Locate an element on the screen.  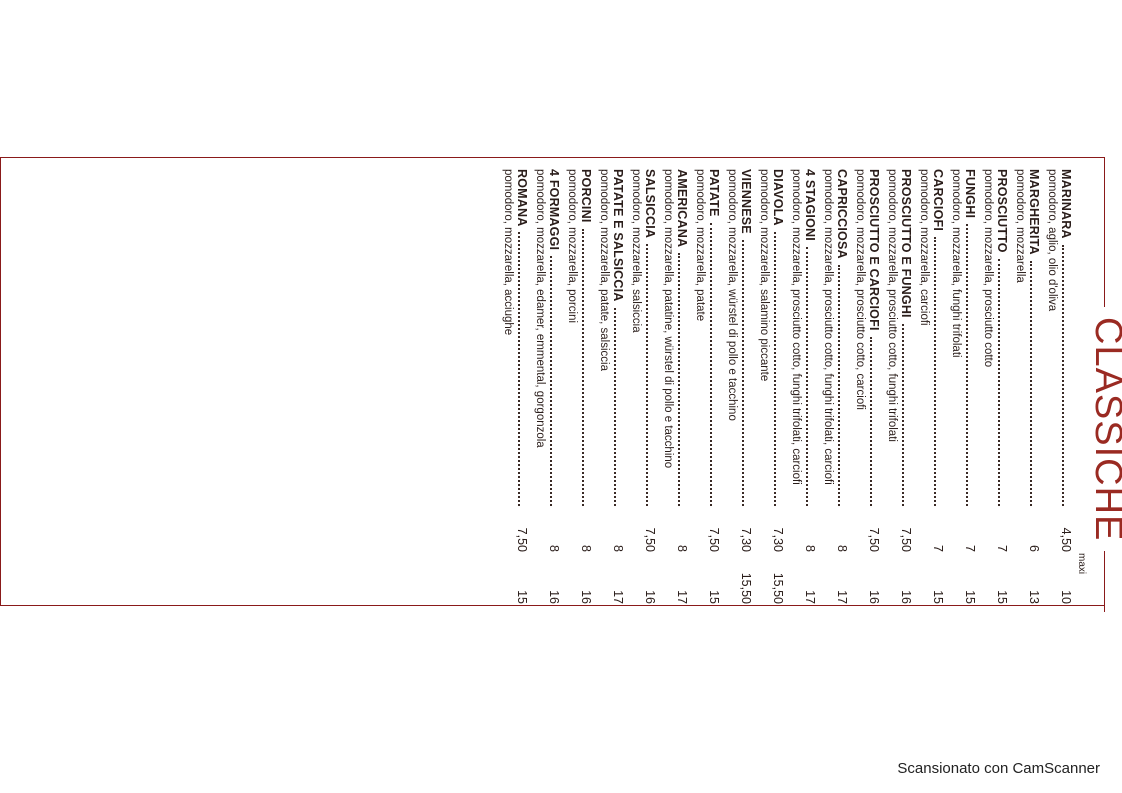
menu-item-description: pomodoro, mozzarella, carciofi is located at coordinates (924, 247).